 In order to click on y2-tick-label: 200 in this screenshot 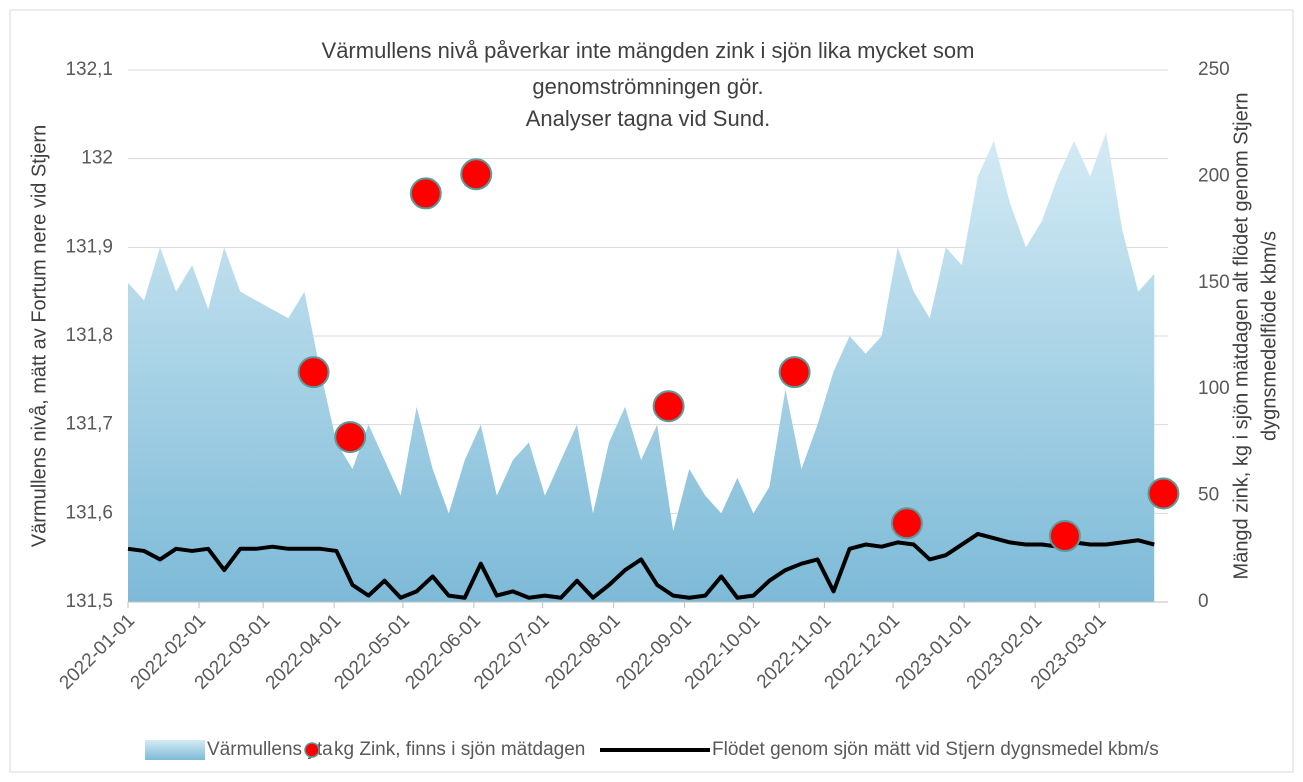, I will do `click(1214, 175)`.